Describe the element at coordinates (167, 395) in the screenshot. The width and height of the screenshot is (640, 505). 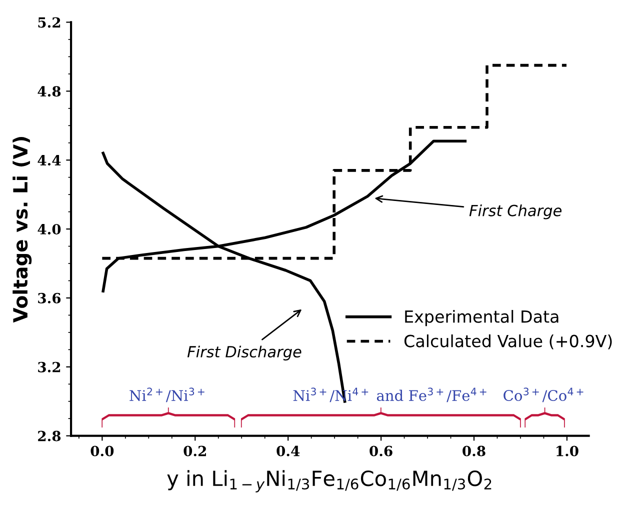
I see `annotation: Ni$^{2+}$/Ni$^{3+}$` at that location.